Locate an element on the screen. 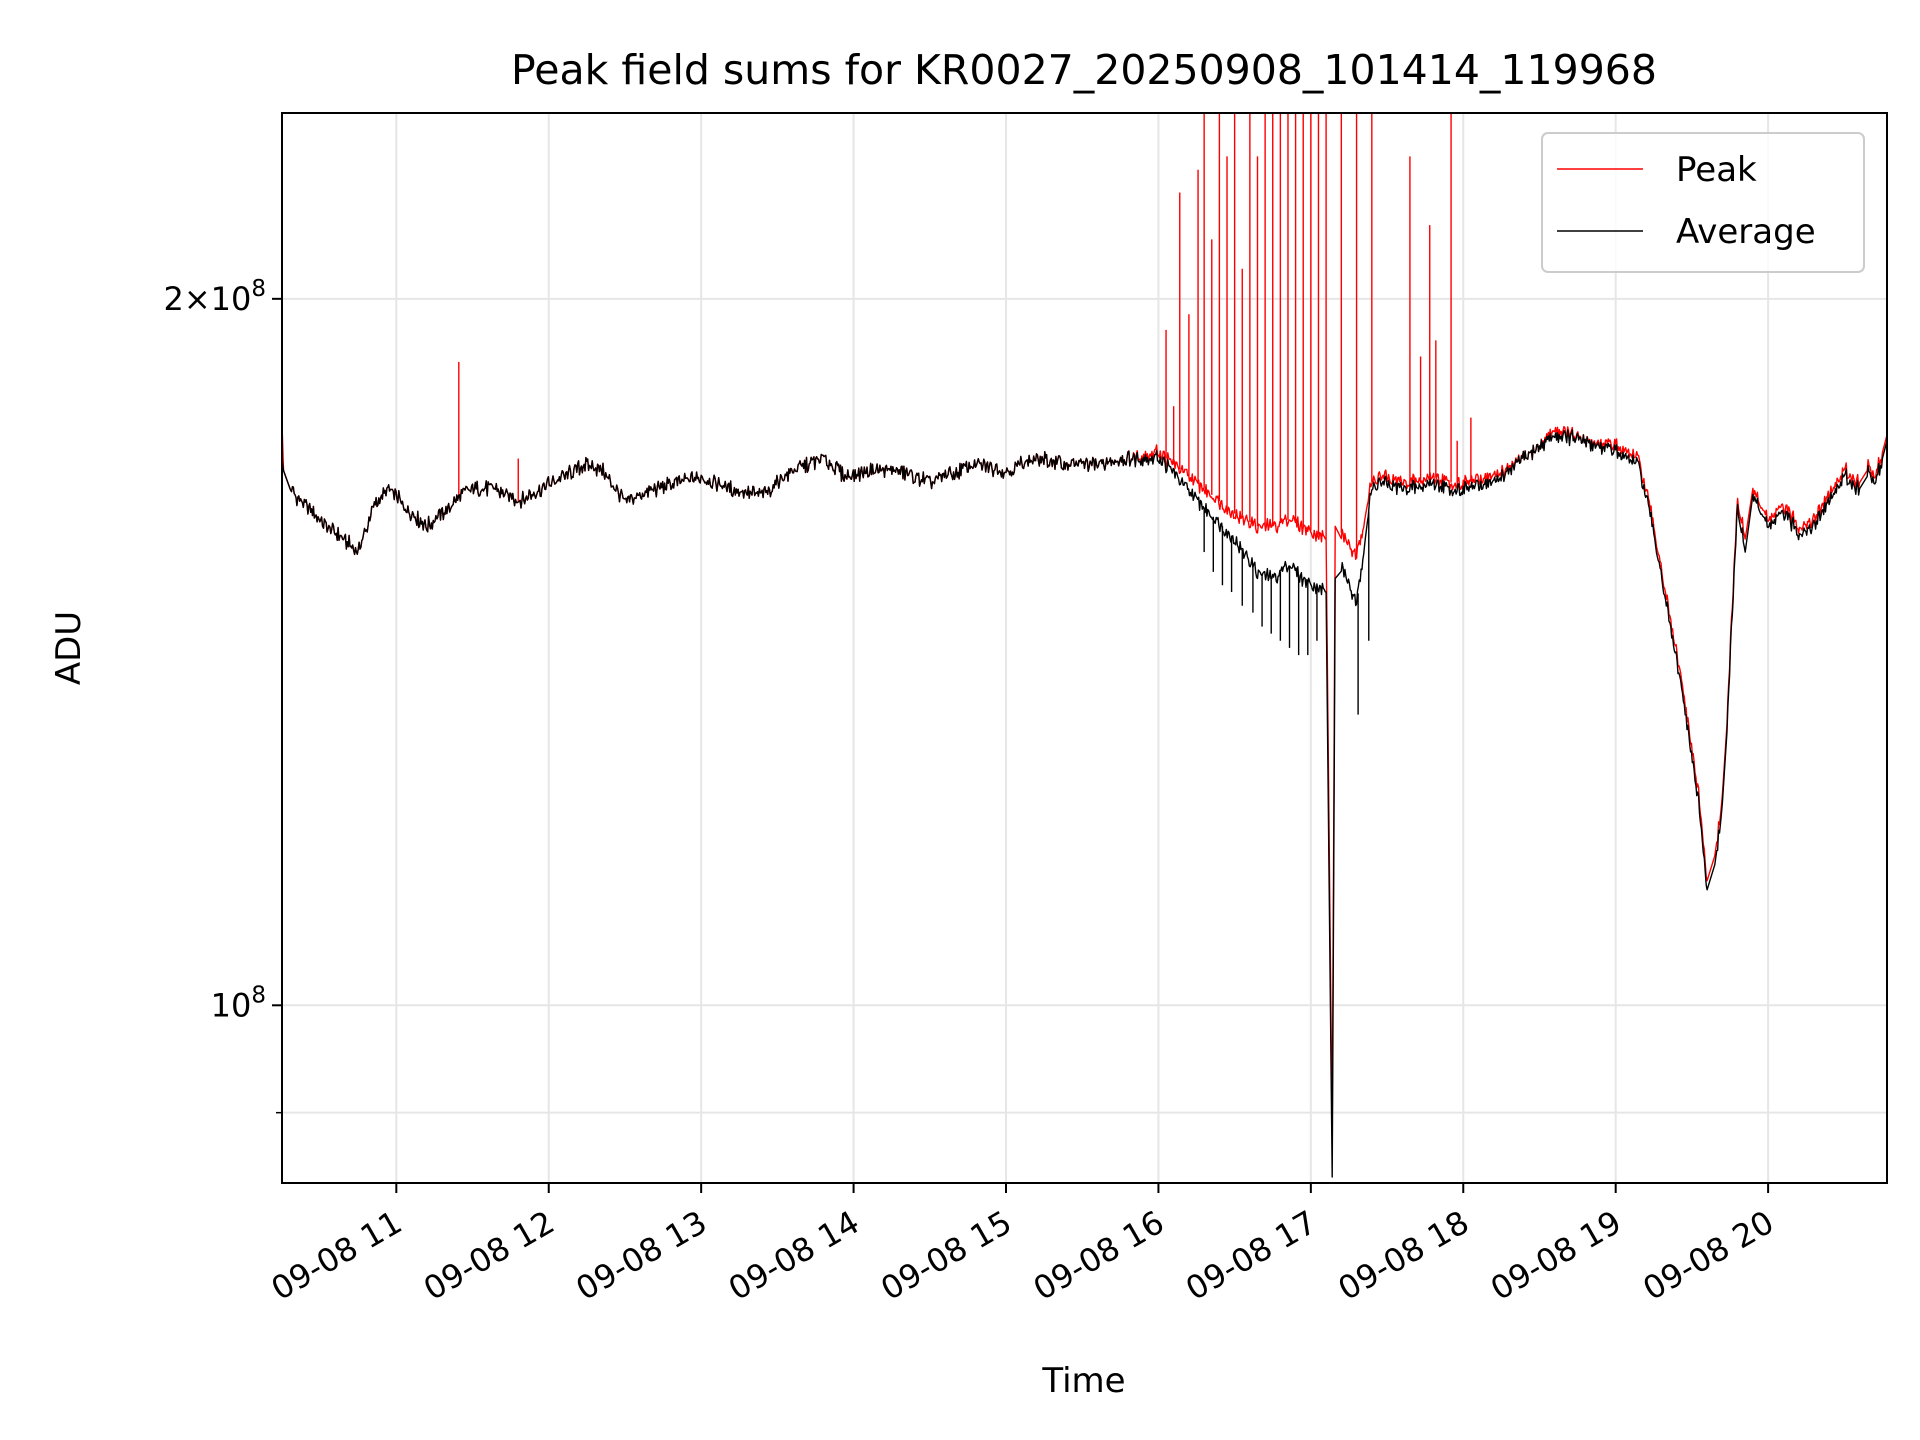 The image size is (1920, 1440). legend: Peak Average is located at coordinates (1703, 202).